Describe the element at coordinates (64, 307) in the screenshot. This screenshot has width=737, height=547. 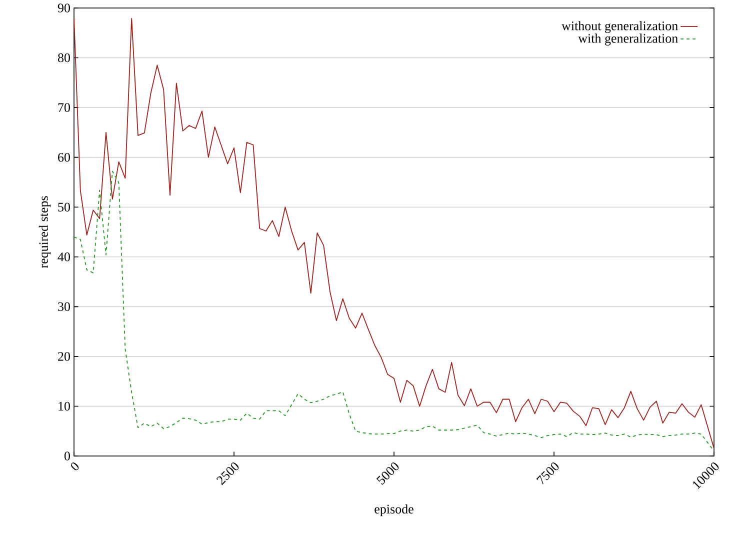
I see `y-tick-label: 30` at that location.